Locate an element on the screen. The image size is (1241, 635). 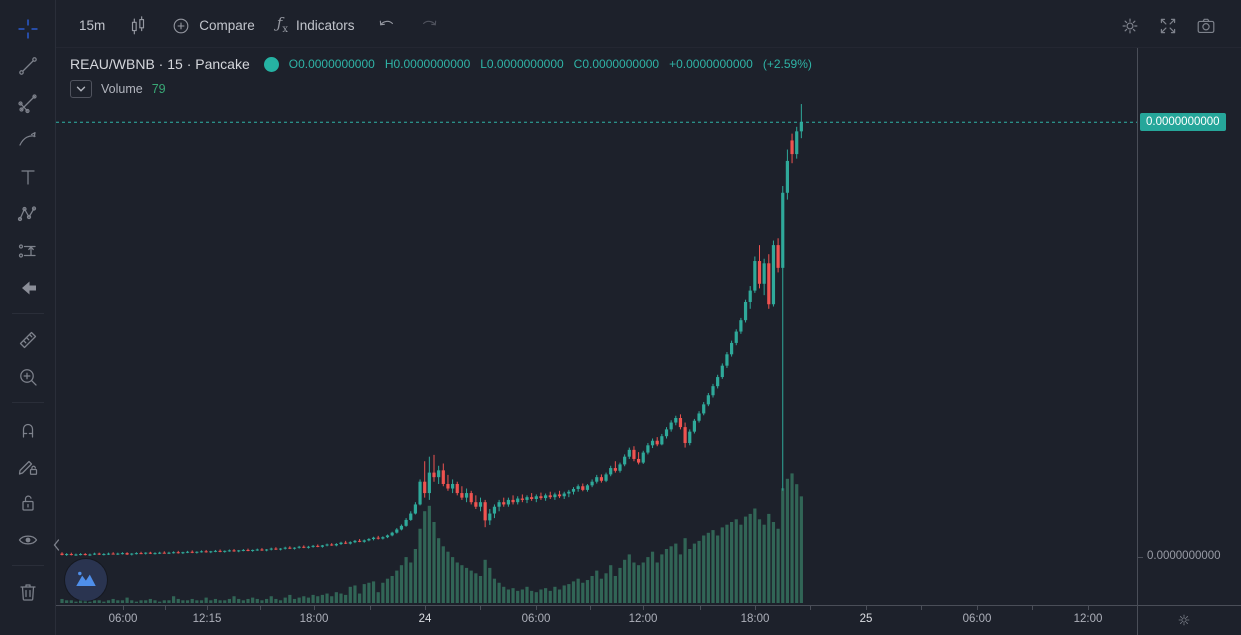
time-label: 24 is located at coordinates (425, 619).